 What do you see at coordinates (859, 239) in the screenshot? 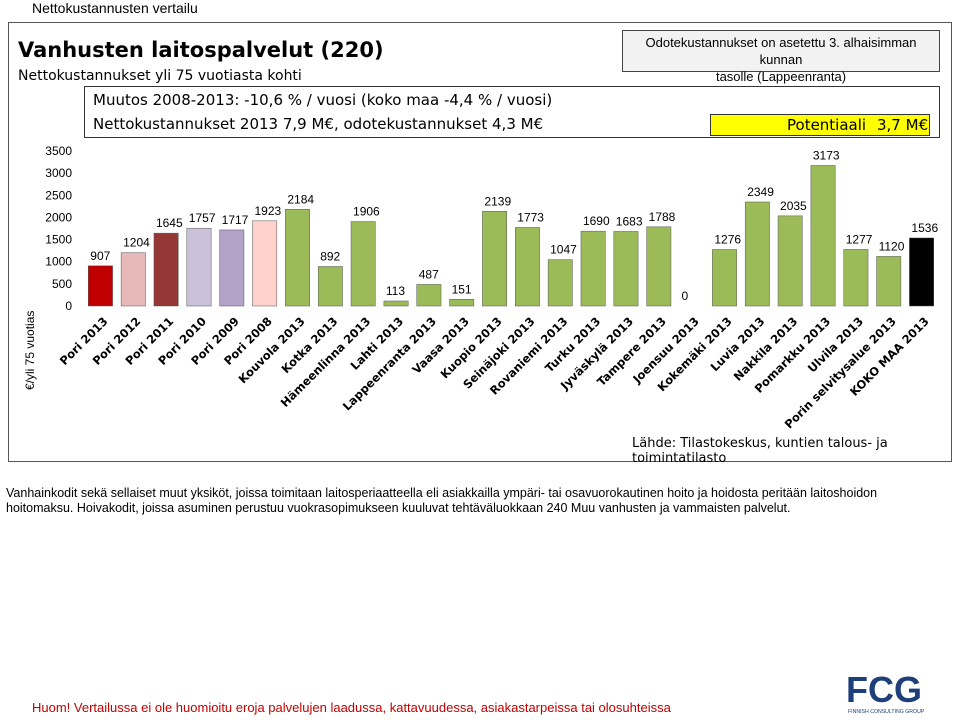
I see `data-label: 1277` at bounding box center [859, 239].